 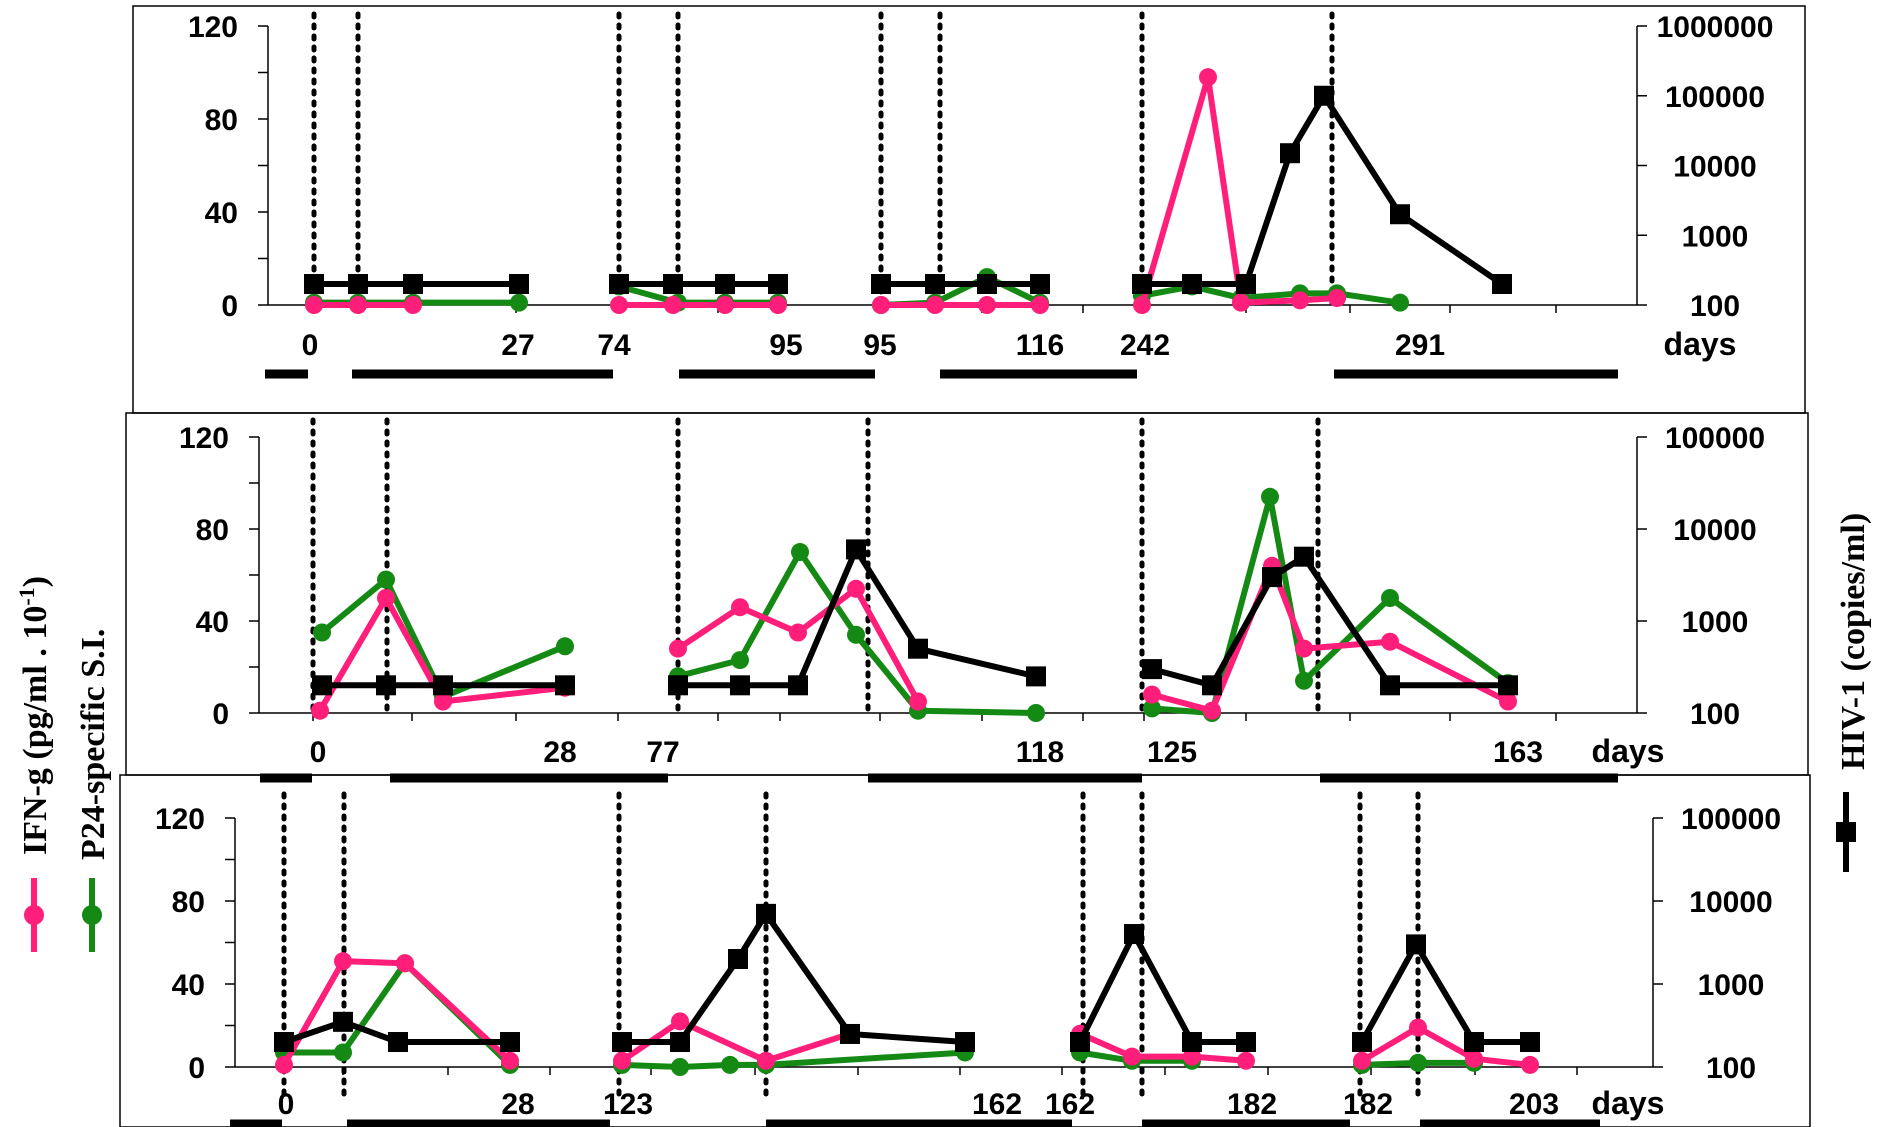 I want to click on y2-tick-label: 1000000, so click(x=1715, y=27).